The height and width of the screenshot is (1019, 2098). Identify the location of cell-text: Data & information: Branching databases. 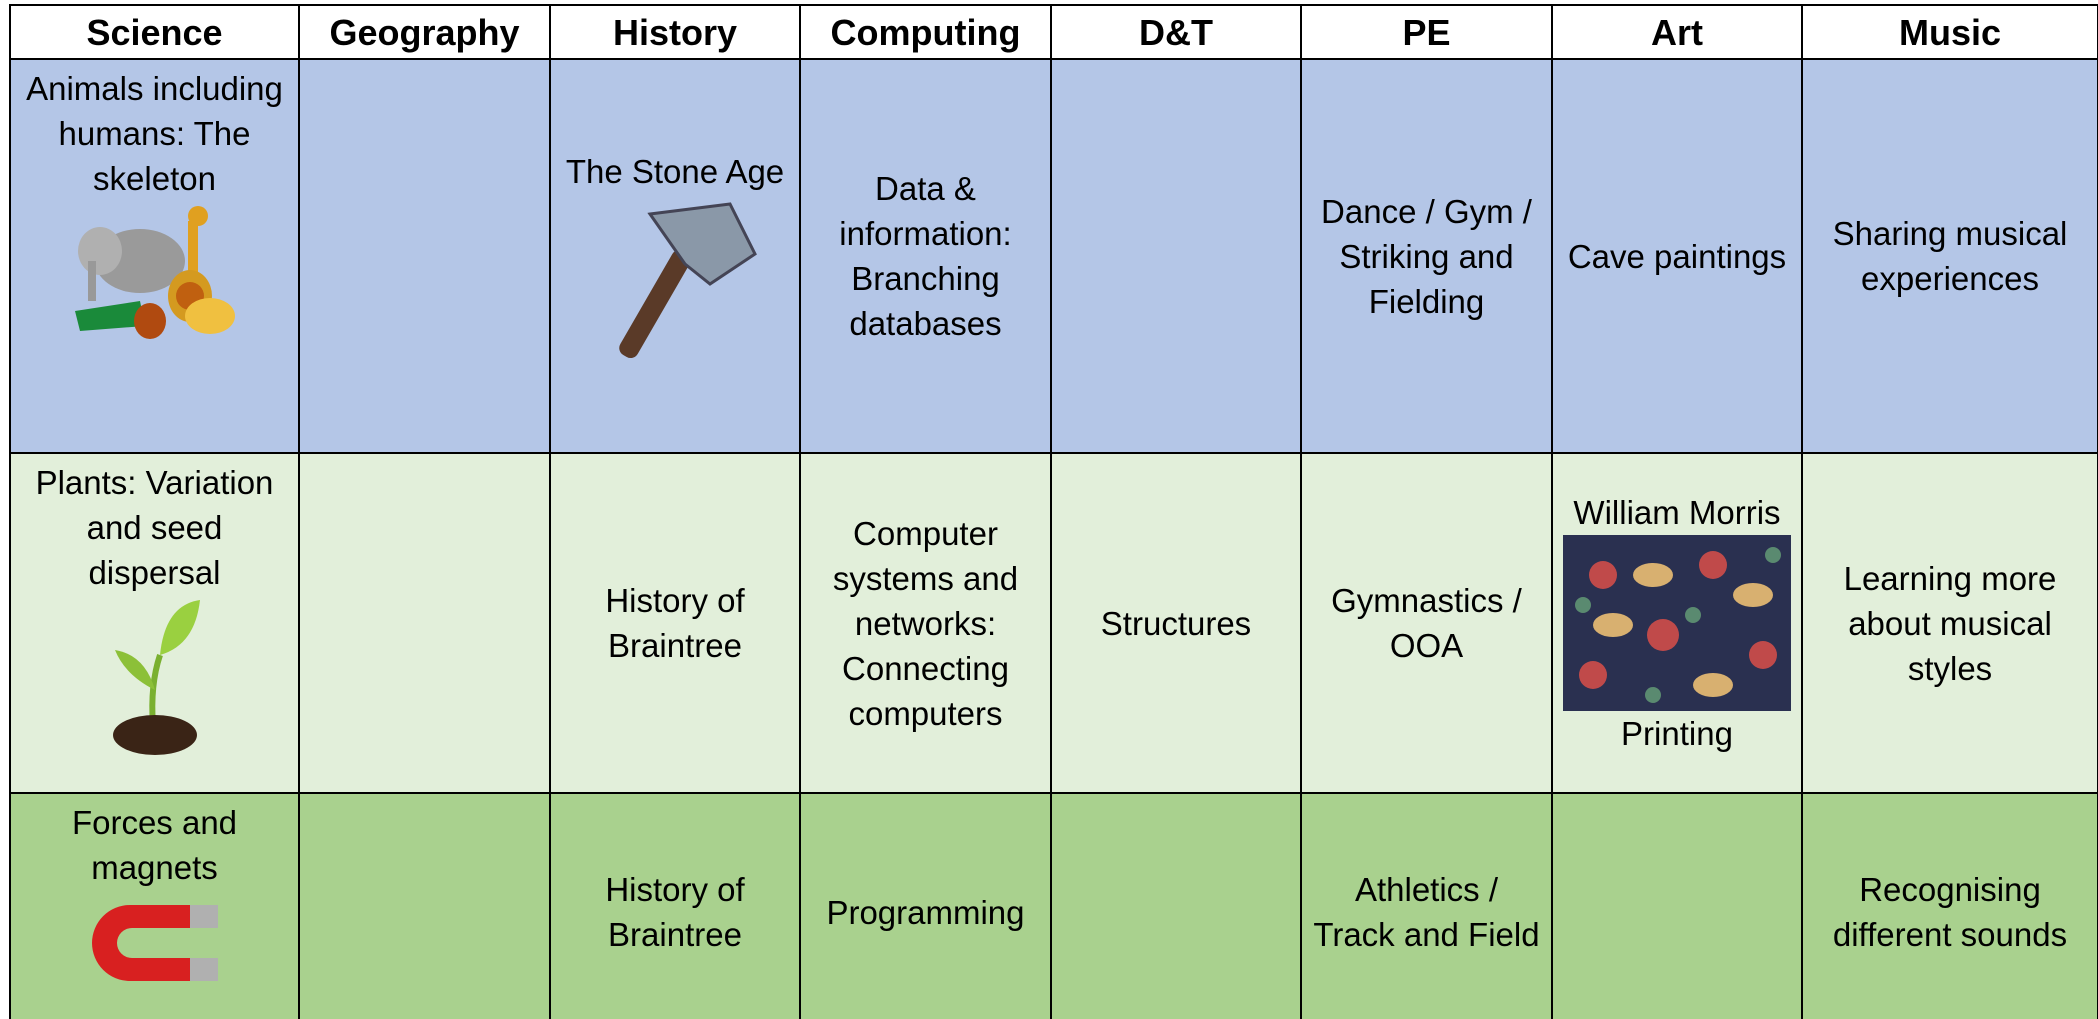
(925, 256).